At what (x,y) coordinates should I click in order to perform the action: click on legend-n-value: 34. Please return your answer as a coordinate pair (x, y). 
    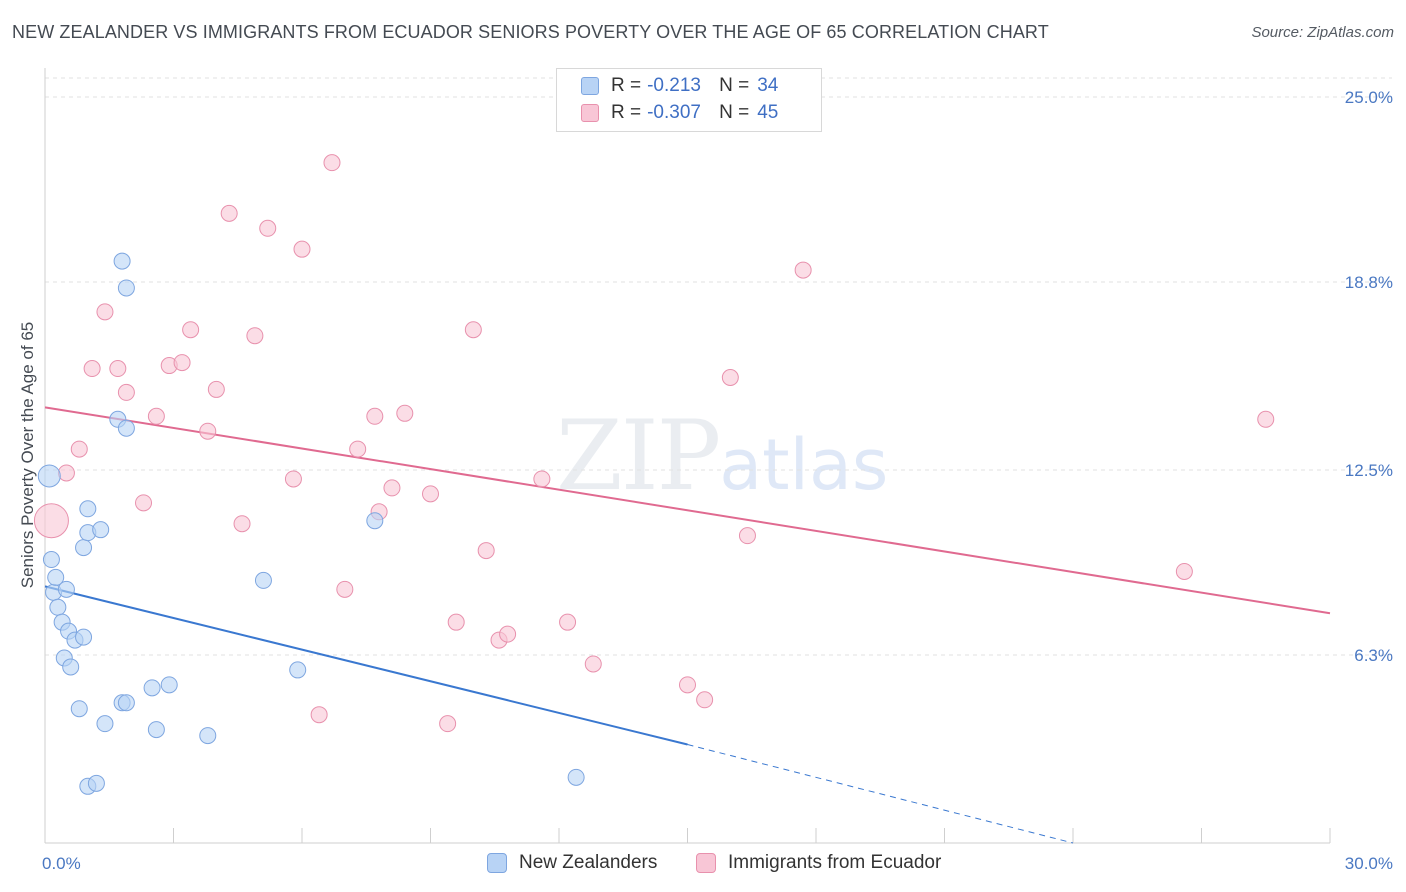
    Looking at the image, I should click on (768, 85).